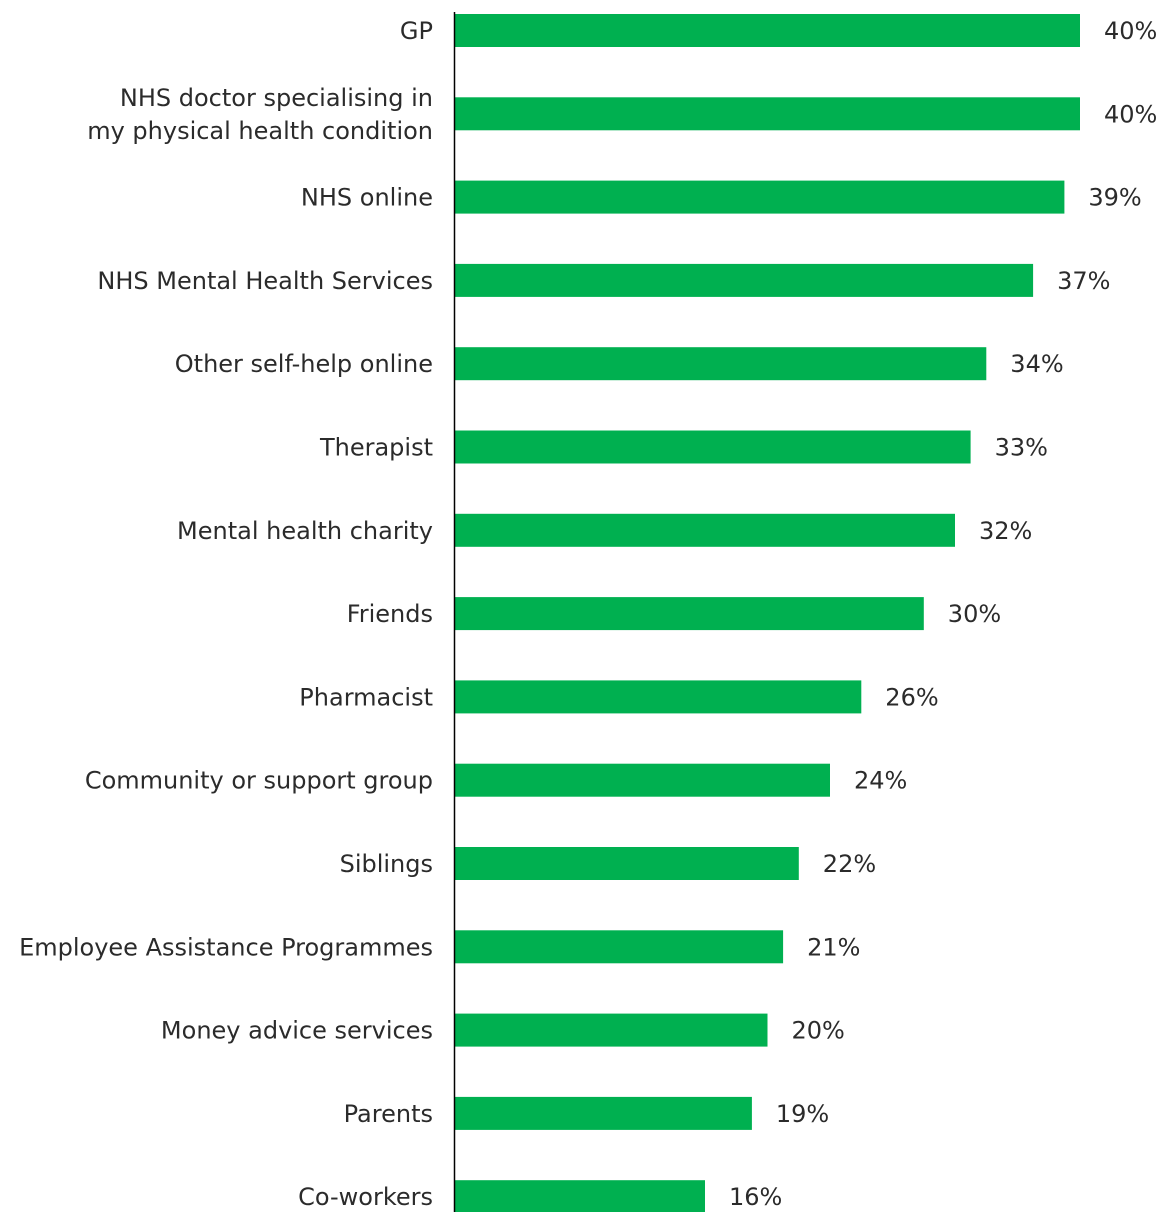 The height and width of the screenshot is (1212, 1166). What do you see at coordinates (833, 947) in the screenshot?
I see `value-label-12: 21%` at bounding box center [833, 947].